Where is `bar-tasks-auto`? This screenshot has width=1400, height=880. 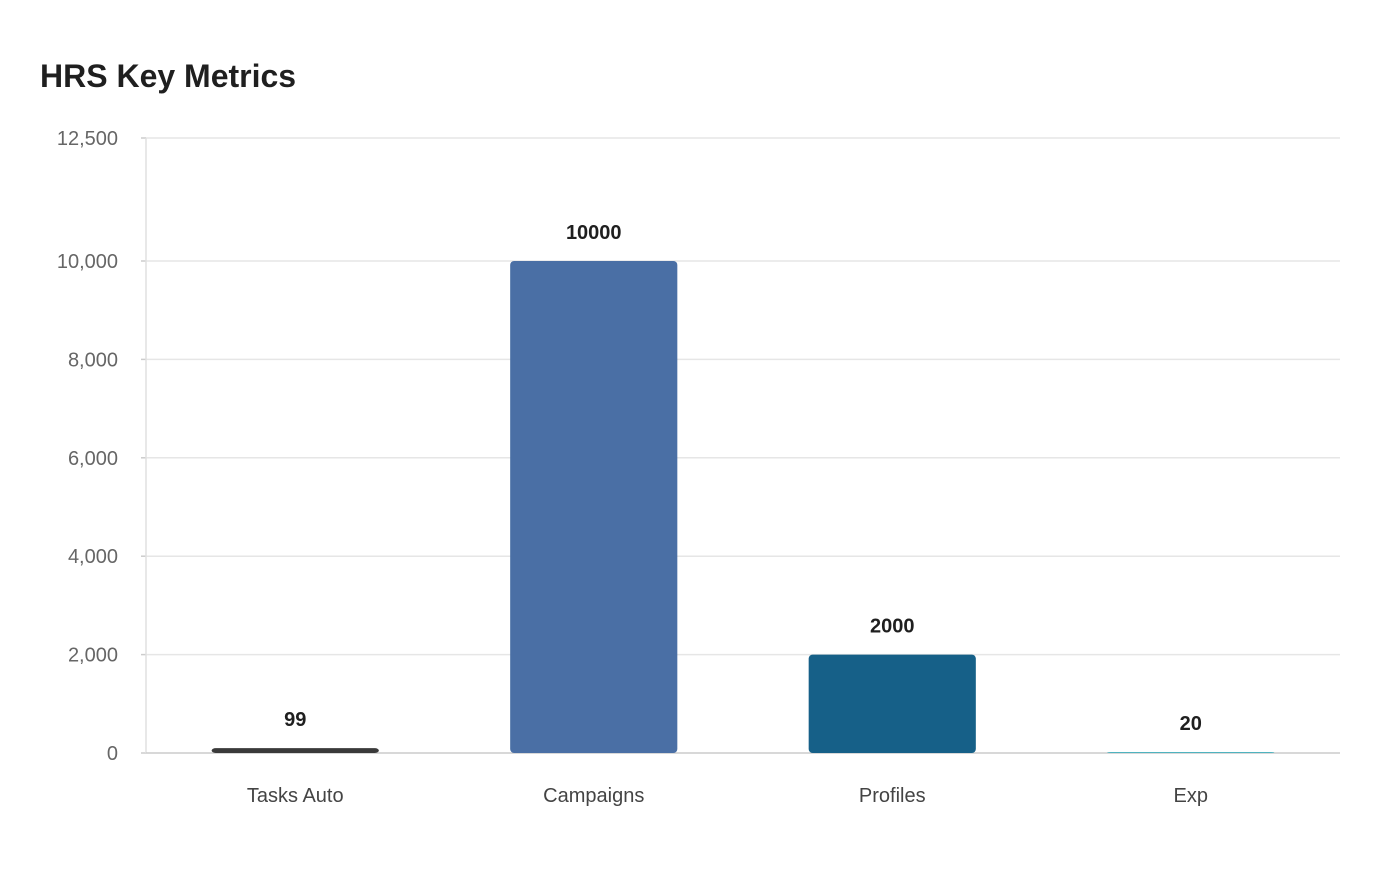 bar-tasks-auto is located at coordinates (295, 750).